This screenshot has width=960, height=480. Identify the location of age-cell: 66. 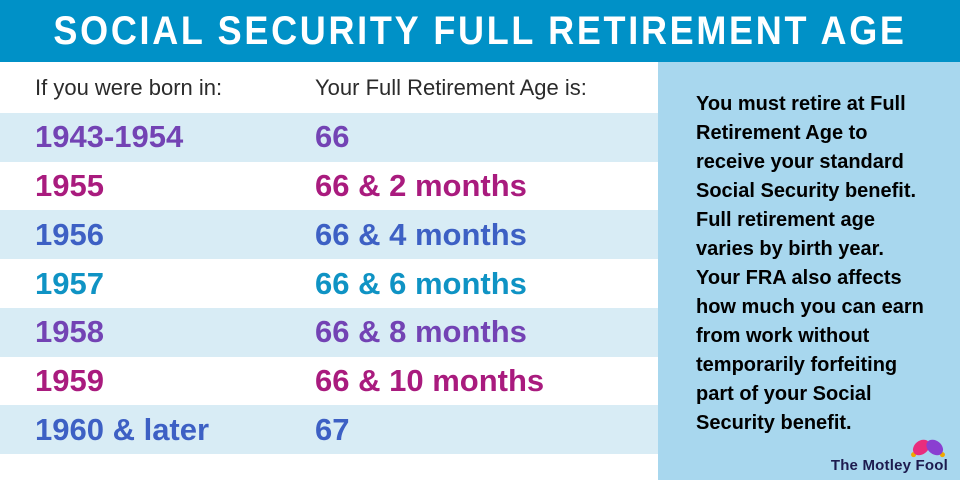
(332, 137).